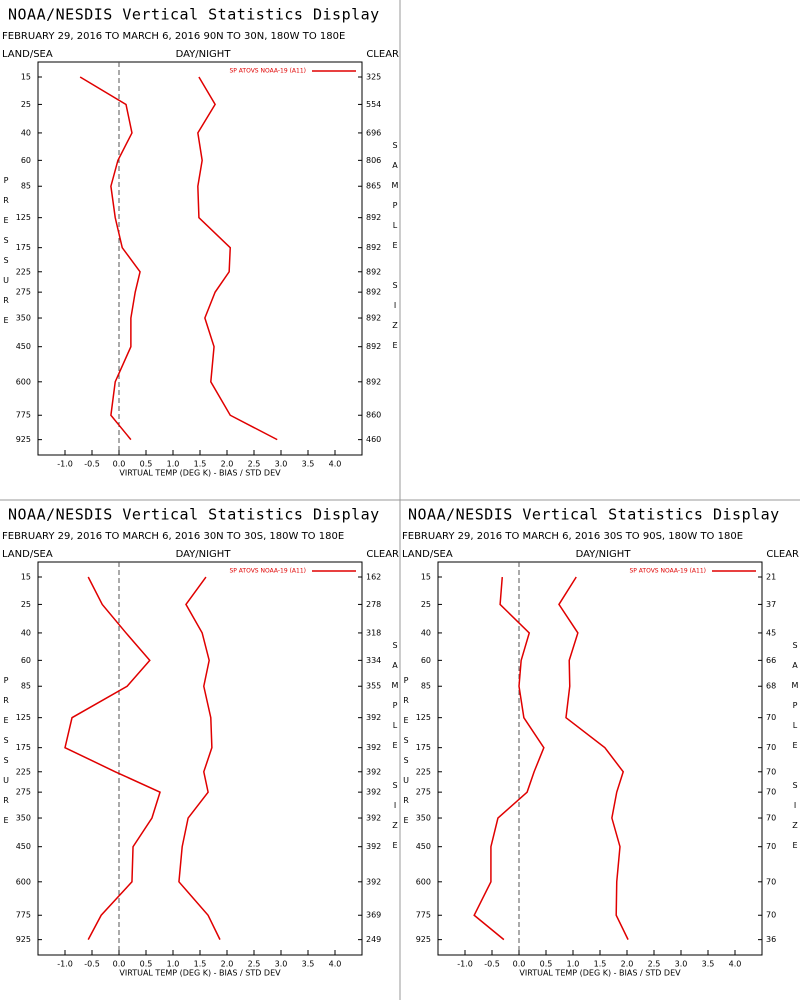 The image size is (800, 1000). Describe the element at coordinates (373, 104) in the screenshot. I see `sample-size: 554` at that location.